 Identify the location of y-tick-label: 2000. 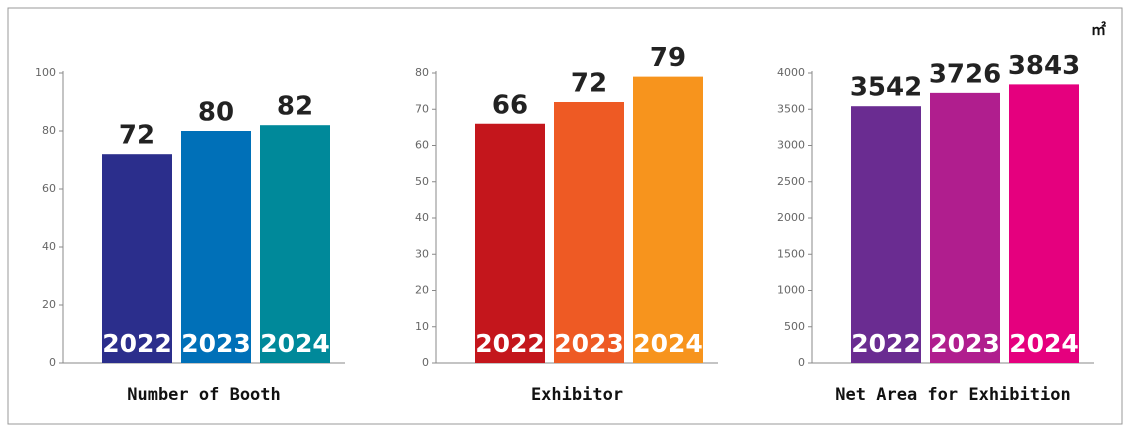
(791, 217).